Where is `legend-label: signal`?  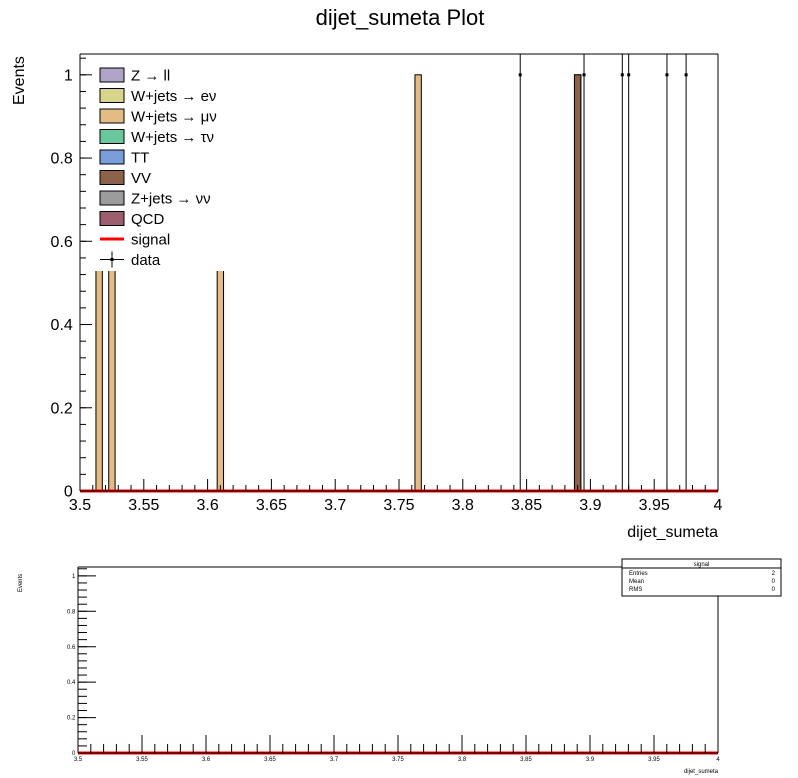
legend-label: signal is located at coordinates (150, 240).